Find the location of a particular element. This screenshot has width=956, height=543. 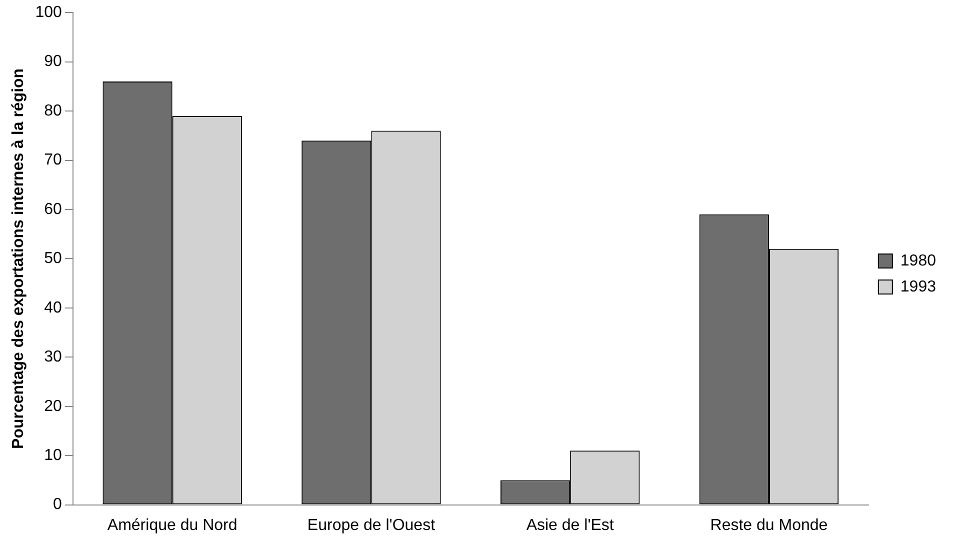

y-tick-label: 40 is located at coordinates (53, 307).